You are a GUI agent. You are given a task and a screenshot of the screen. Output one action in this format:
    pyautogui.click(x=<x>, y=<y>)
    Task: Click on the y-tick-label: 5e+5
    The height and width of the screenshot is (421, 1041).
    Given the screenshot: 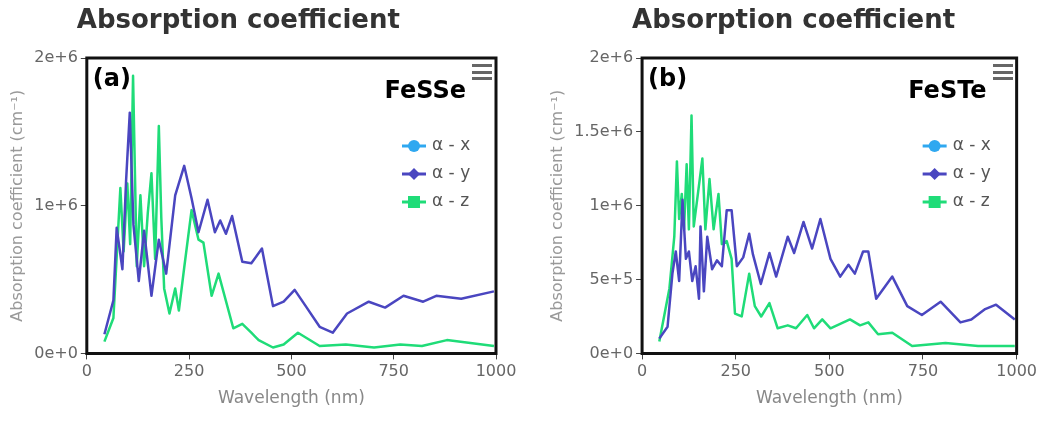 What is the action you would take?
    pyautogui.click(x=611, y=278)
    